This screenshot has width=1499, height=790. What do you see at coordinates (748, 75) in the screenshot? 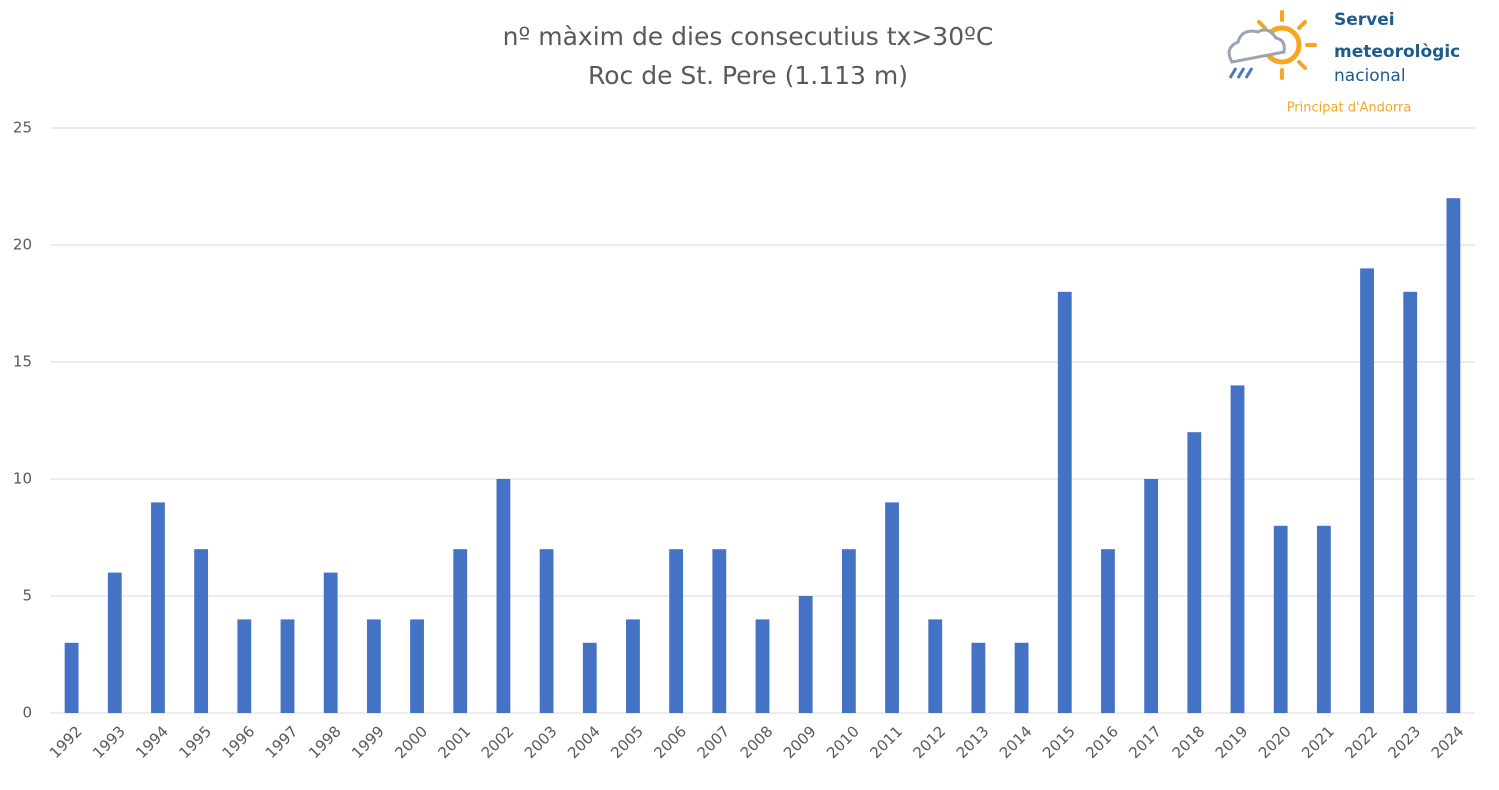
I see `chart-subtitle: Roc de St. Pere (1.113 m)` at bounding box center [748, 75].